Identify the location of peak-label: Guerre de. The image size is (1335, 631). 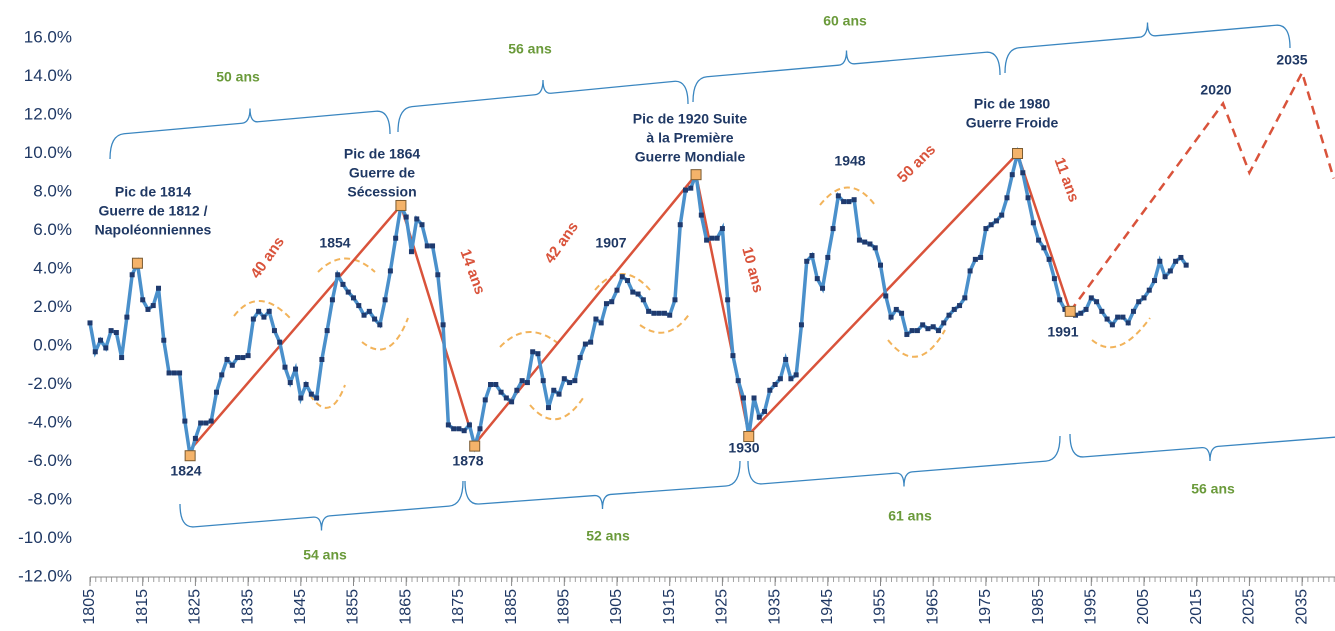
(382, 173).